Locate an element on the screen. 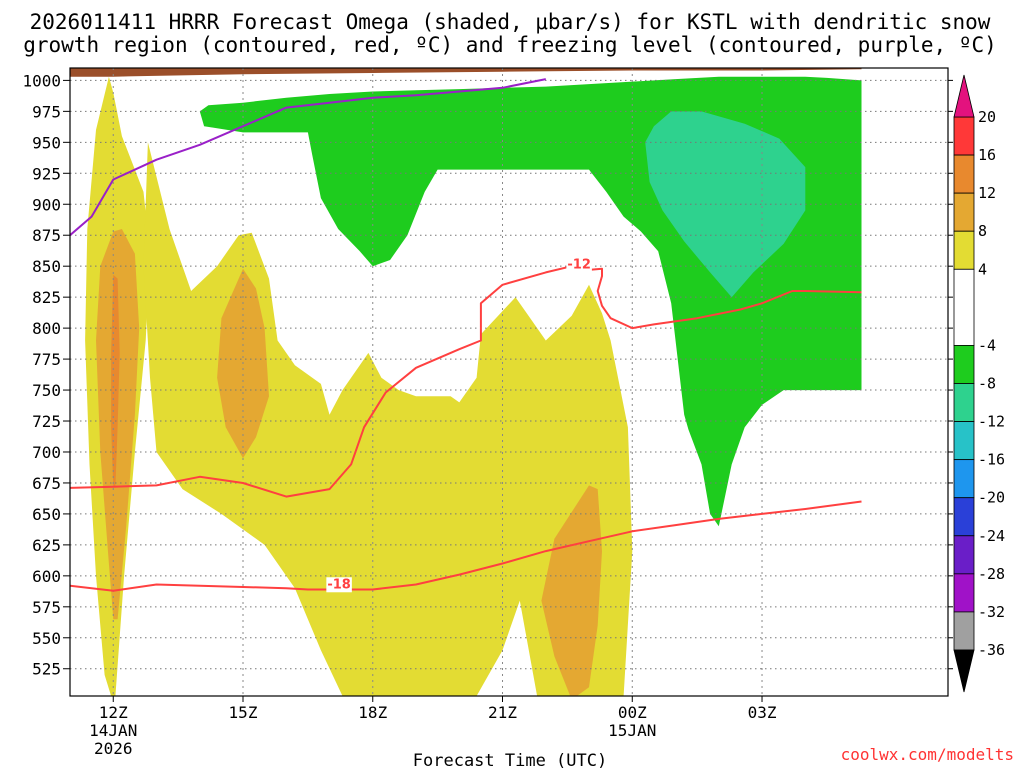  colorbar-band--24-to--20 is located at coordinates (964, 517).